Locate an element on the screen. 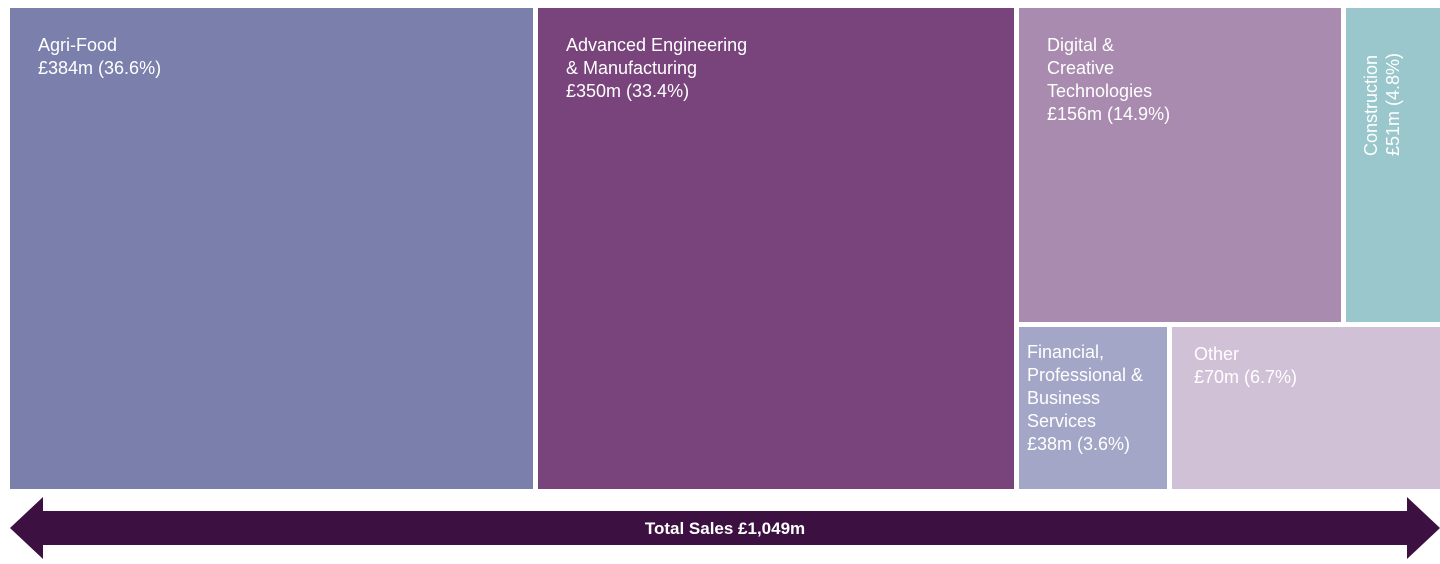 The height and width of the screenshot is (564, 1440). tile-label: Construction is located at coordinates (1371, 105).